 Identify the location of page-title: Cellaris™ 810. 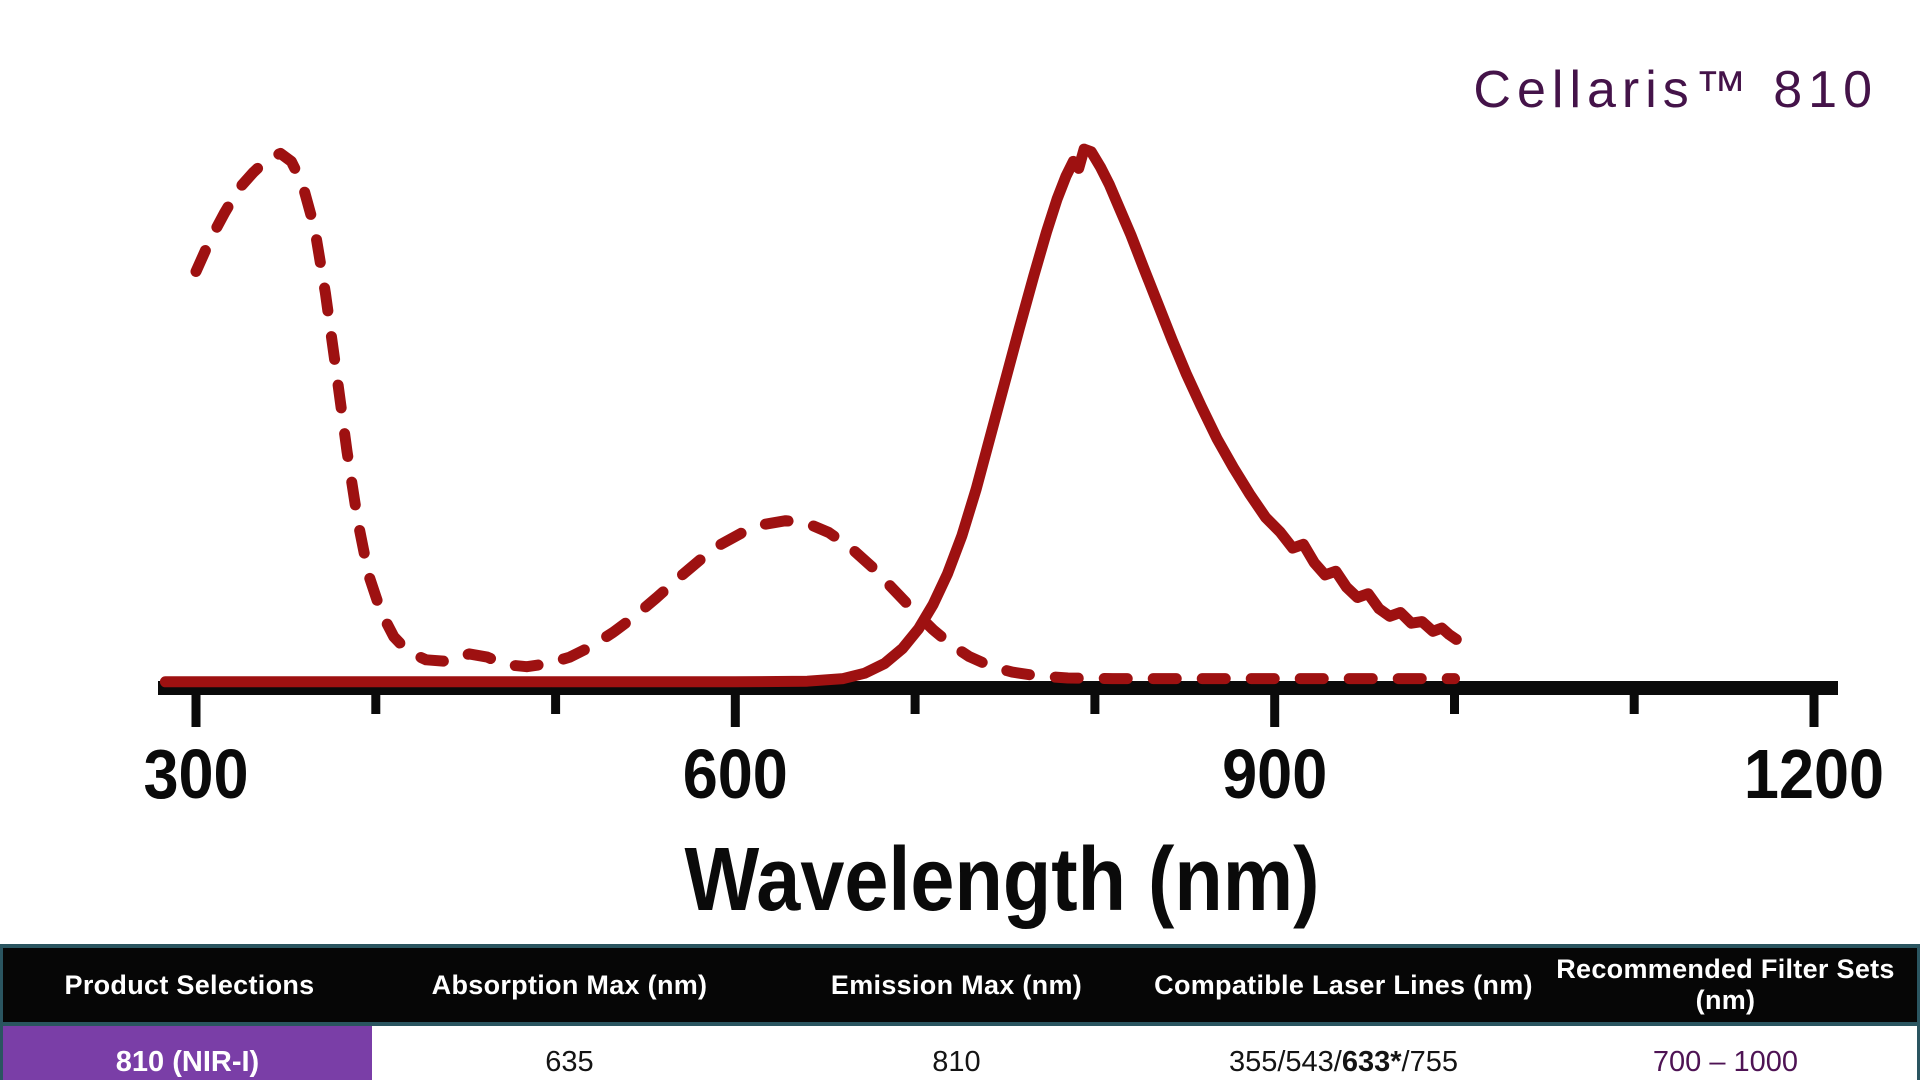
(1675, 90).